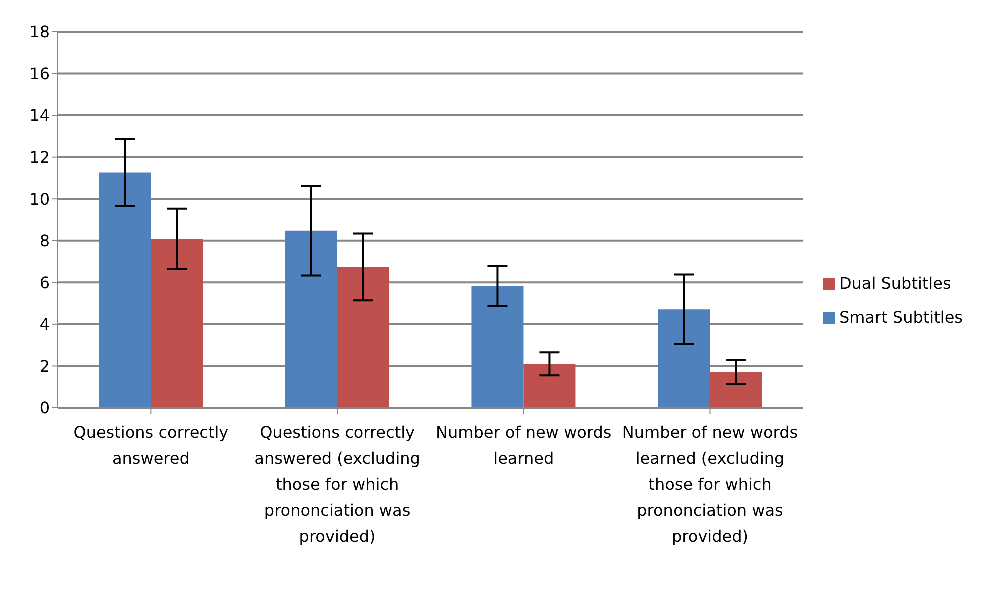 The width and height of the screenshot is (995, 599). What do you see at coordinates (45, 324) in the screenshot?
I see `y-tick-label: 4` at bounding box center [45, 324].